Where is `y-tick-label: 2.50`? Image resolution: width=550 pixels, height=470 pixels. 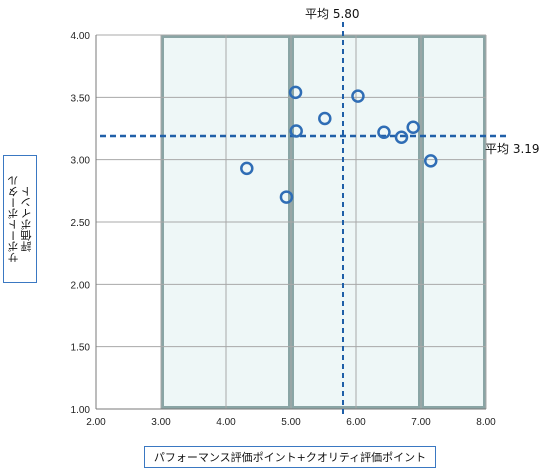 y-tick-label: 2.50 is located at coordinates (81, 223).